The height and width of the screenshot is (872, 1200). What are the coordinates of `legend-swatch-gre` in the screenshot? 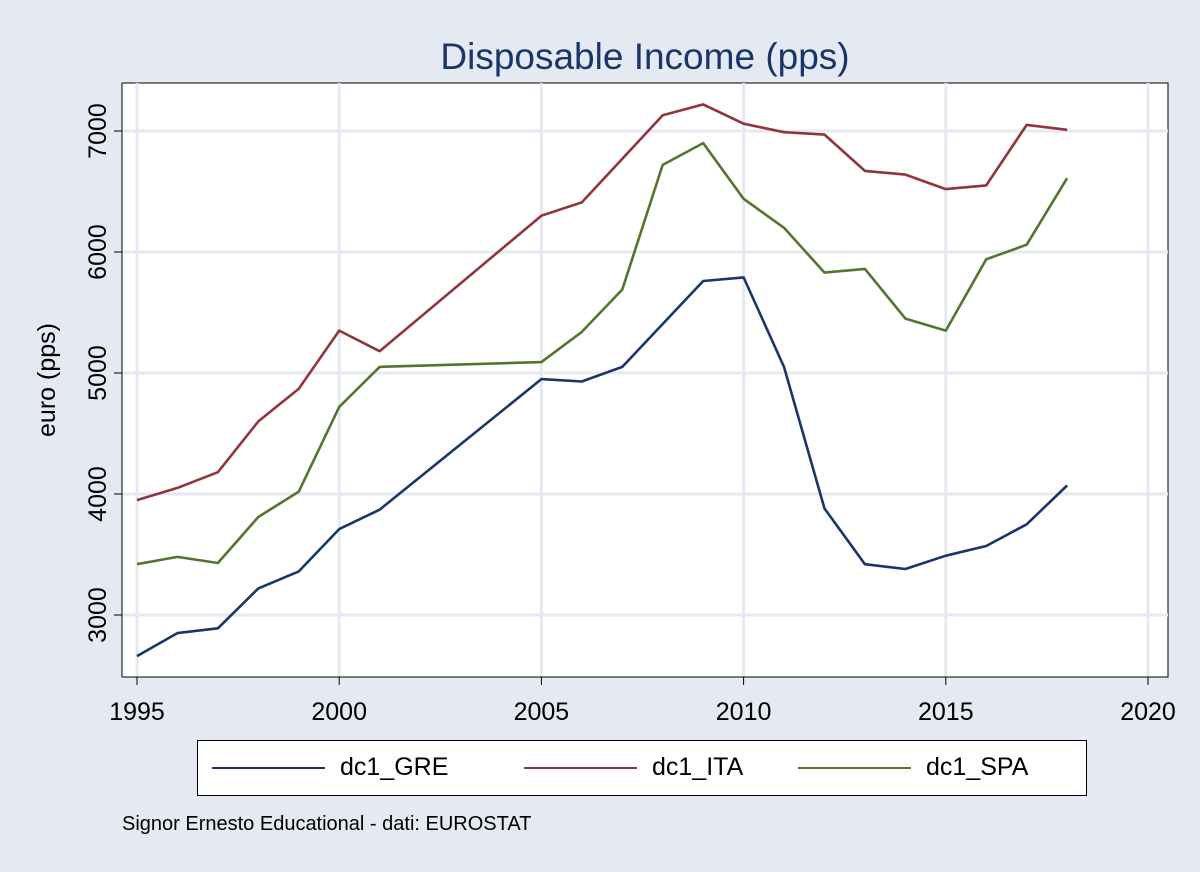 It's located at (268, 768).